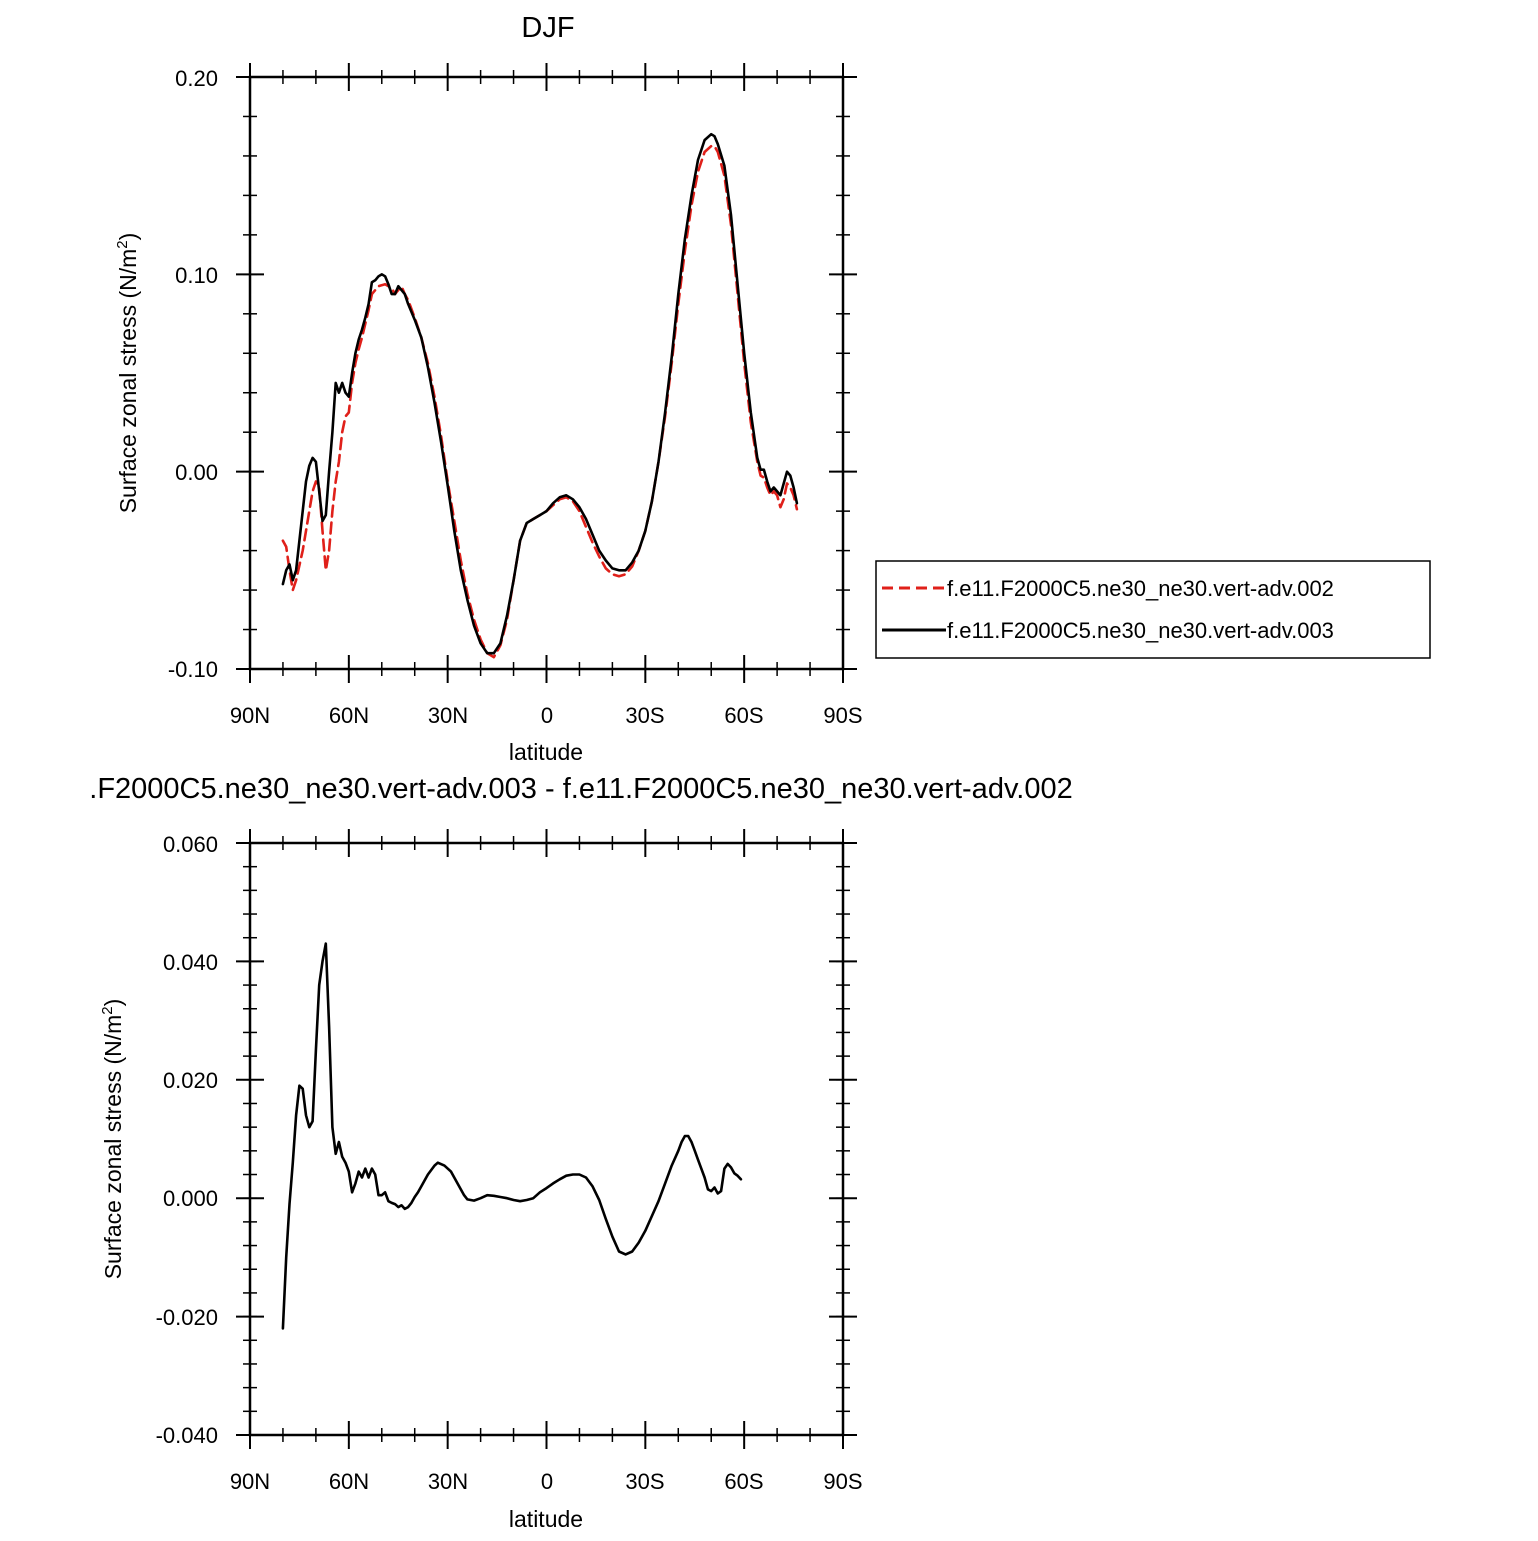 The width and height of the screenshot is (1538, 1541). What do you see at coordinates (842, 1481) in the screenshot?
I see `bottom-x-tick-label: 90S` at bounding box center [842, 1481].